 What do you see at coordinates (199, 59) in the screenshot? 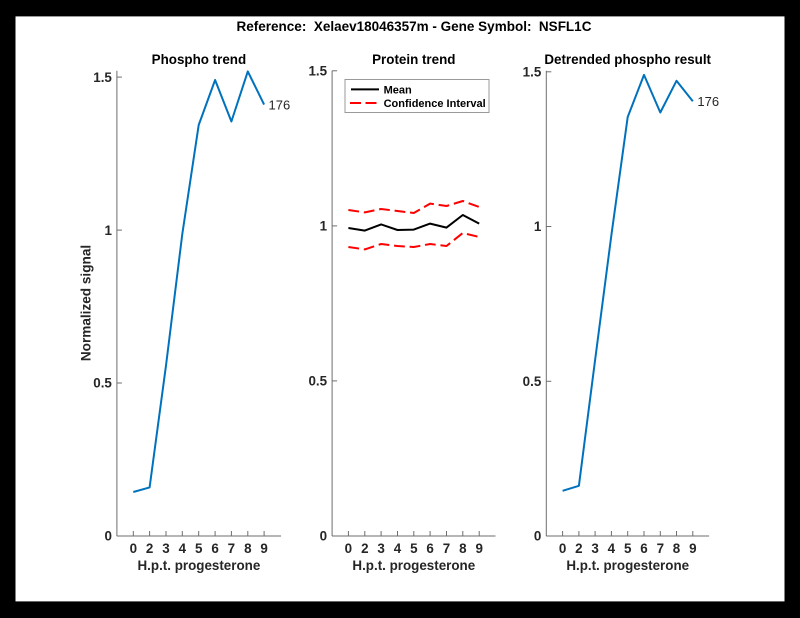
I see `svg-text: Phospho trend` at bounding box center [199, 59].